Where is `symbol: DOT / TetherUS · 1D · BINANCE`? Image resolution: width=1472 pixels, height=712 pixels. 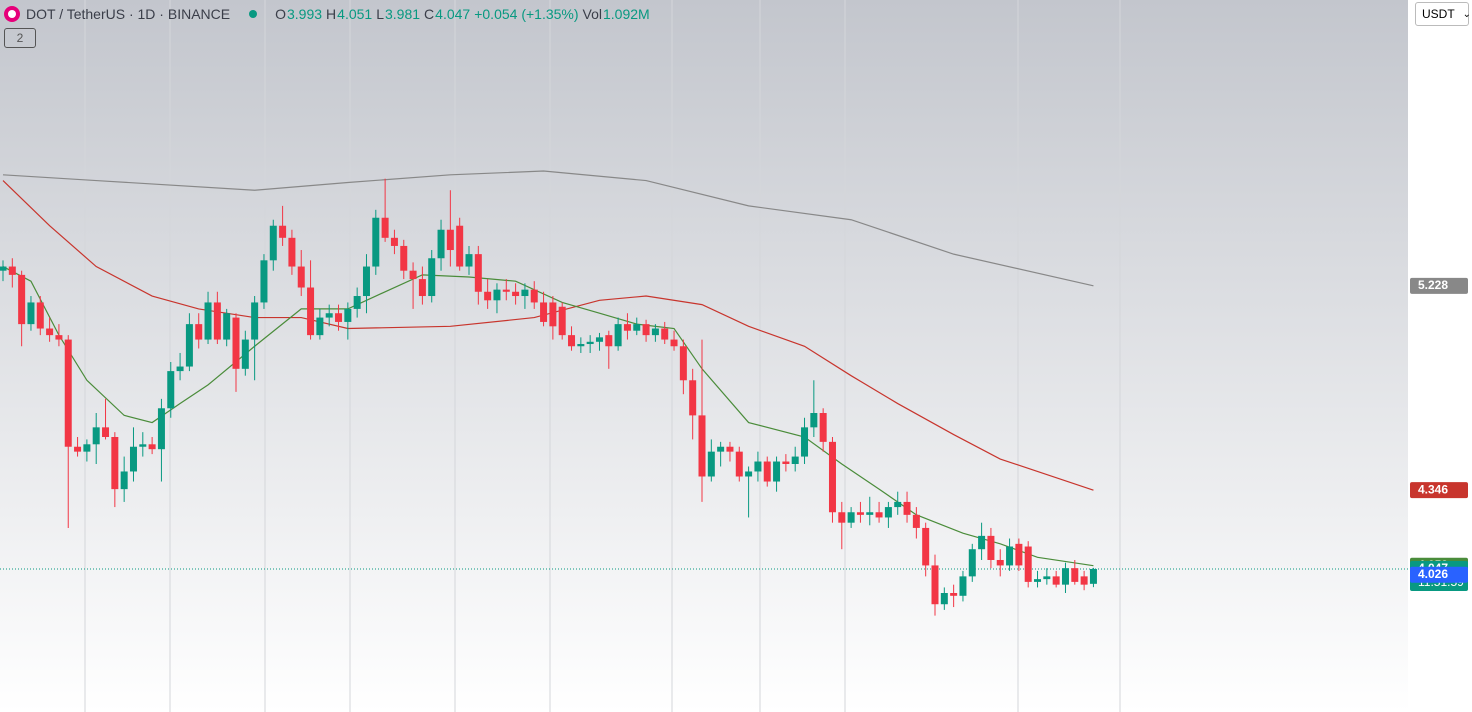
symbol: DOT / TetherUS · 1D · BINANCE is located at coordinates (128, 13).